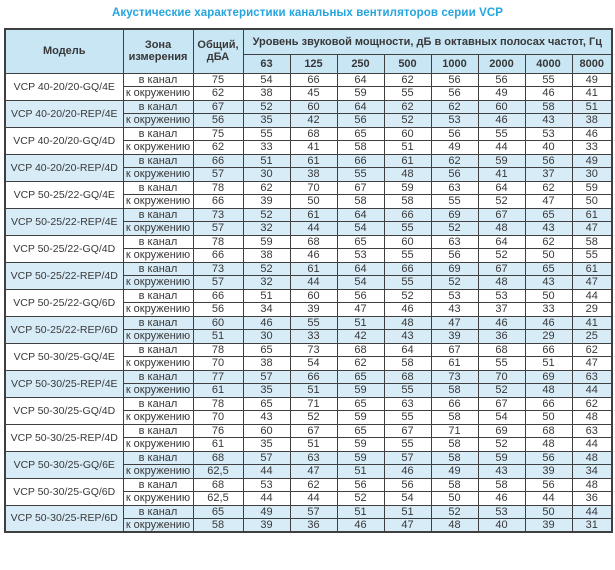  Describe the element at coordinates (218, 120) in the screenshot. I see `total-dba-cell: 56` at that location.